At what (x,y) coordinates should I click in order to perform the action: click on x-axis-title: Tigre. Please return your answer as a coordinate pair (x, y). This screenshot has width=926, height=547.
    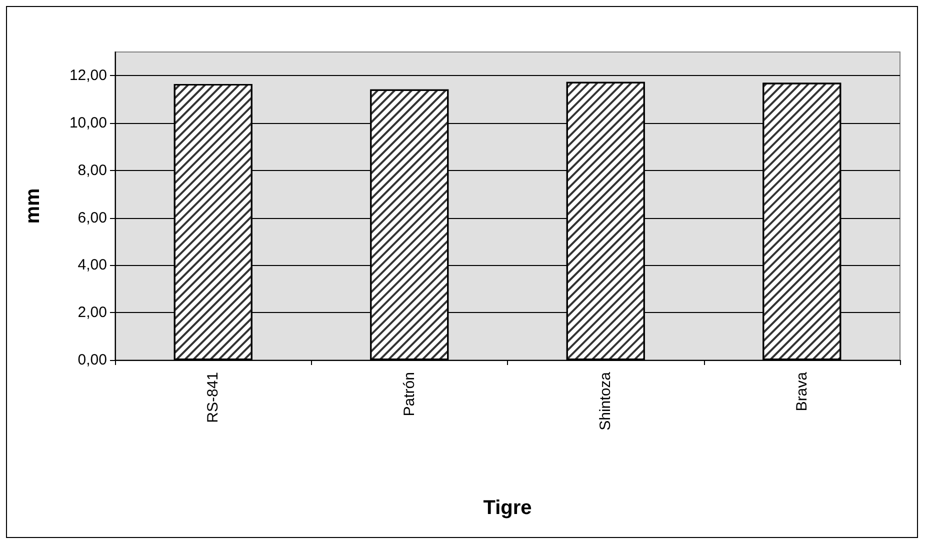
    Looking at the image, I should click on (507, 508).